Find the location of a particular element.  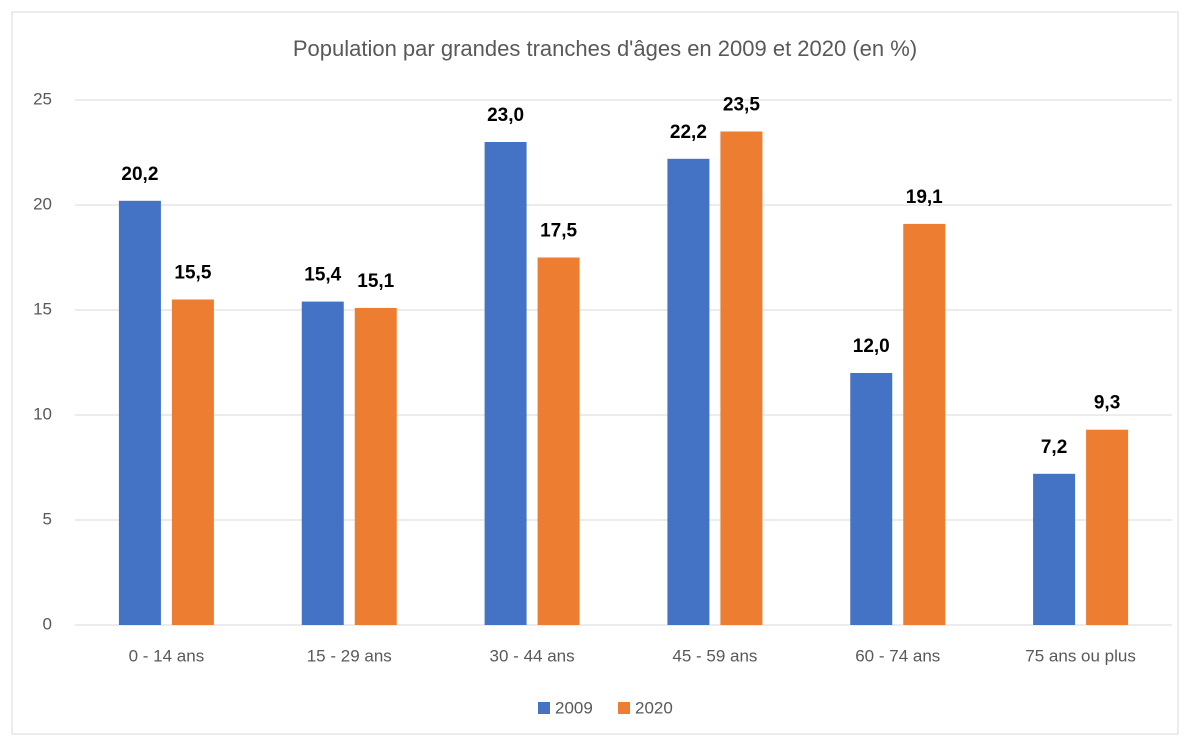

value-label: 20,2 is located at coordinates (139, 174).